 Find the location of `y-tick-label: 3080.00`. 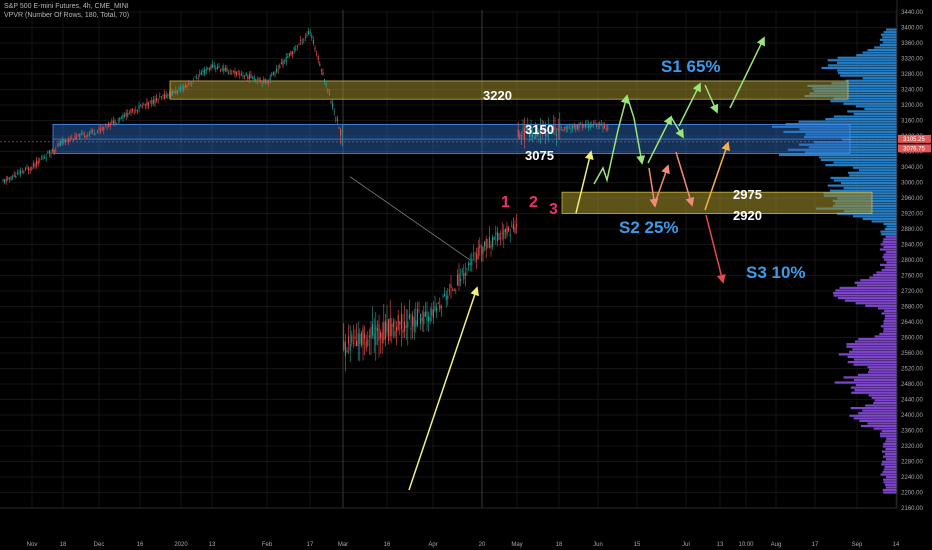

y-tick-label: 3080.00 is located at coordinates (912, 153).